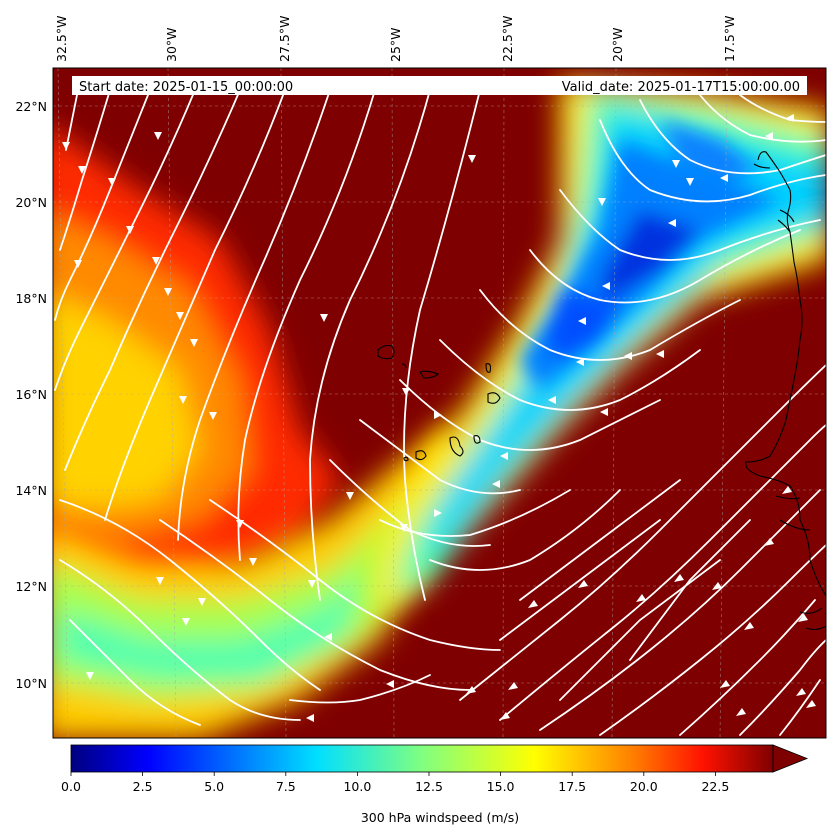 The image size is (837, 836). What do you see at coordinates (31, 490) in the screenshot?
I see `lat-tick-label: 14°N` at bounding box center [31, 490].